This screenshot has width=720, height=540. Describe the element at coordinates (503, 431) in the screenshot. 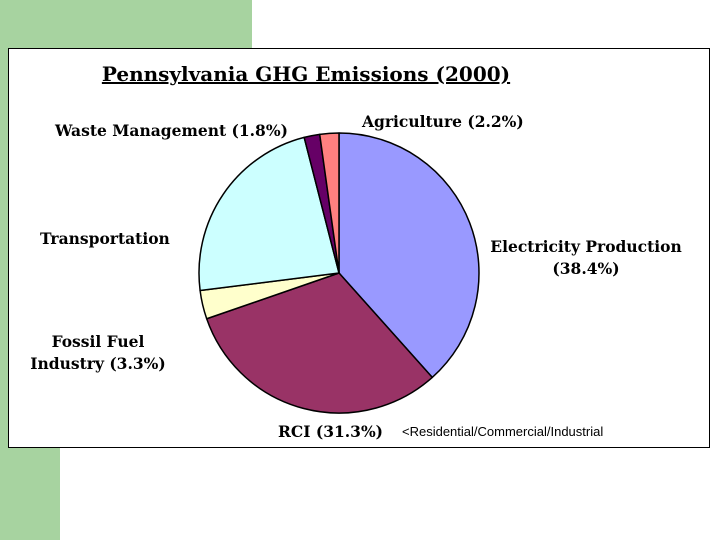

I see `rci-annotation: <Residential/Commercial/Industrial` at that location.